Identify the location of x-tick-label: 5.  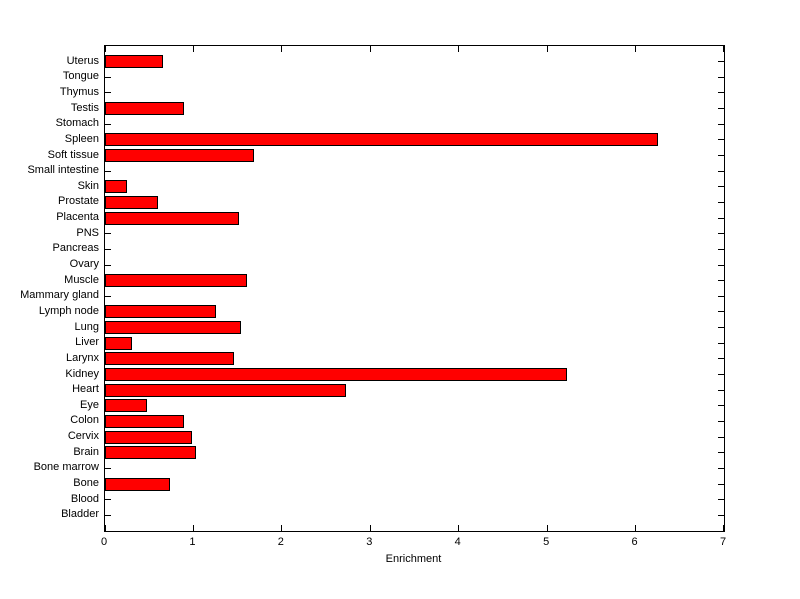
(546, 542).